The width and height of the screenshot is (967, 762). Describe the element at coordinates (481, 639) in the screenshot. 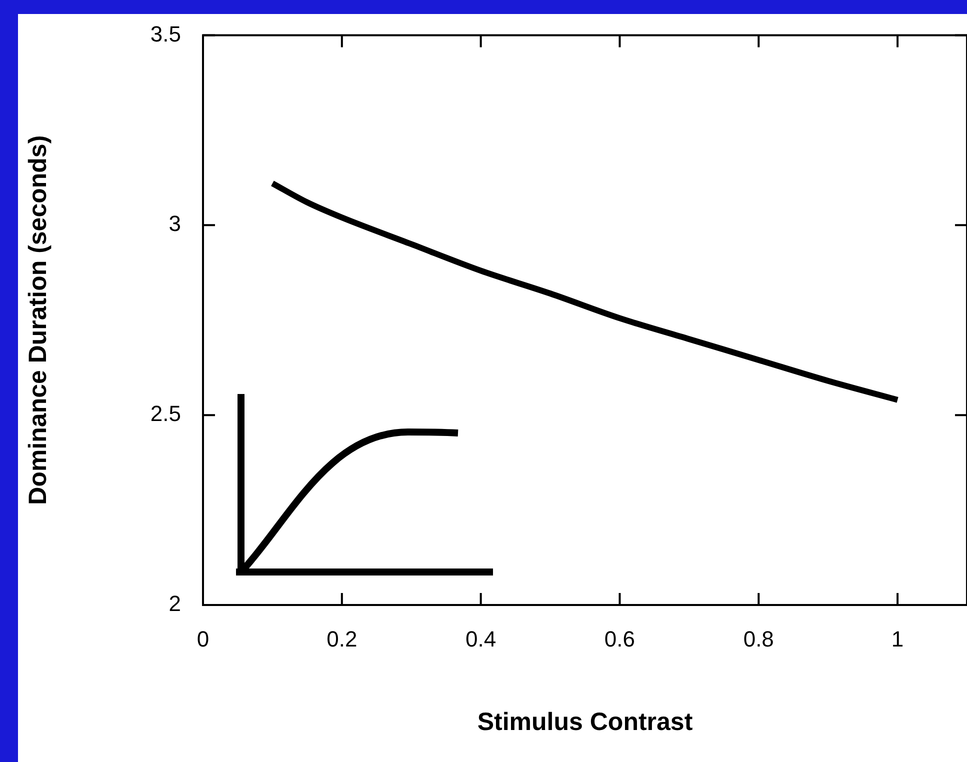

I see `x-tick-label: 0.4` at that location.